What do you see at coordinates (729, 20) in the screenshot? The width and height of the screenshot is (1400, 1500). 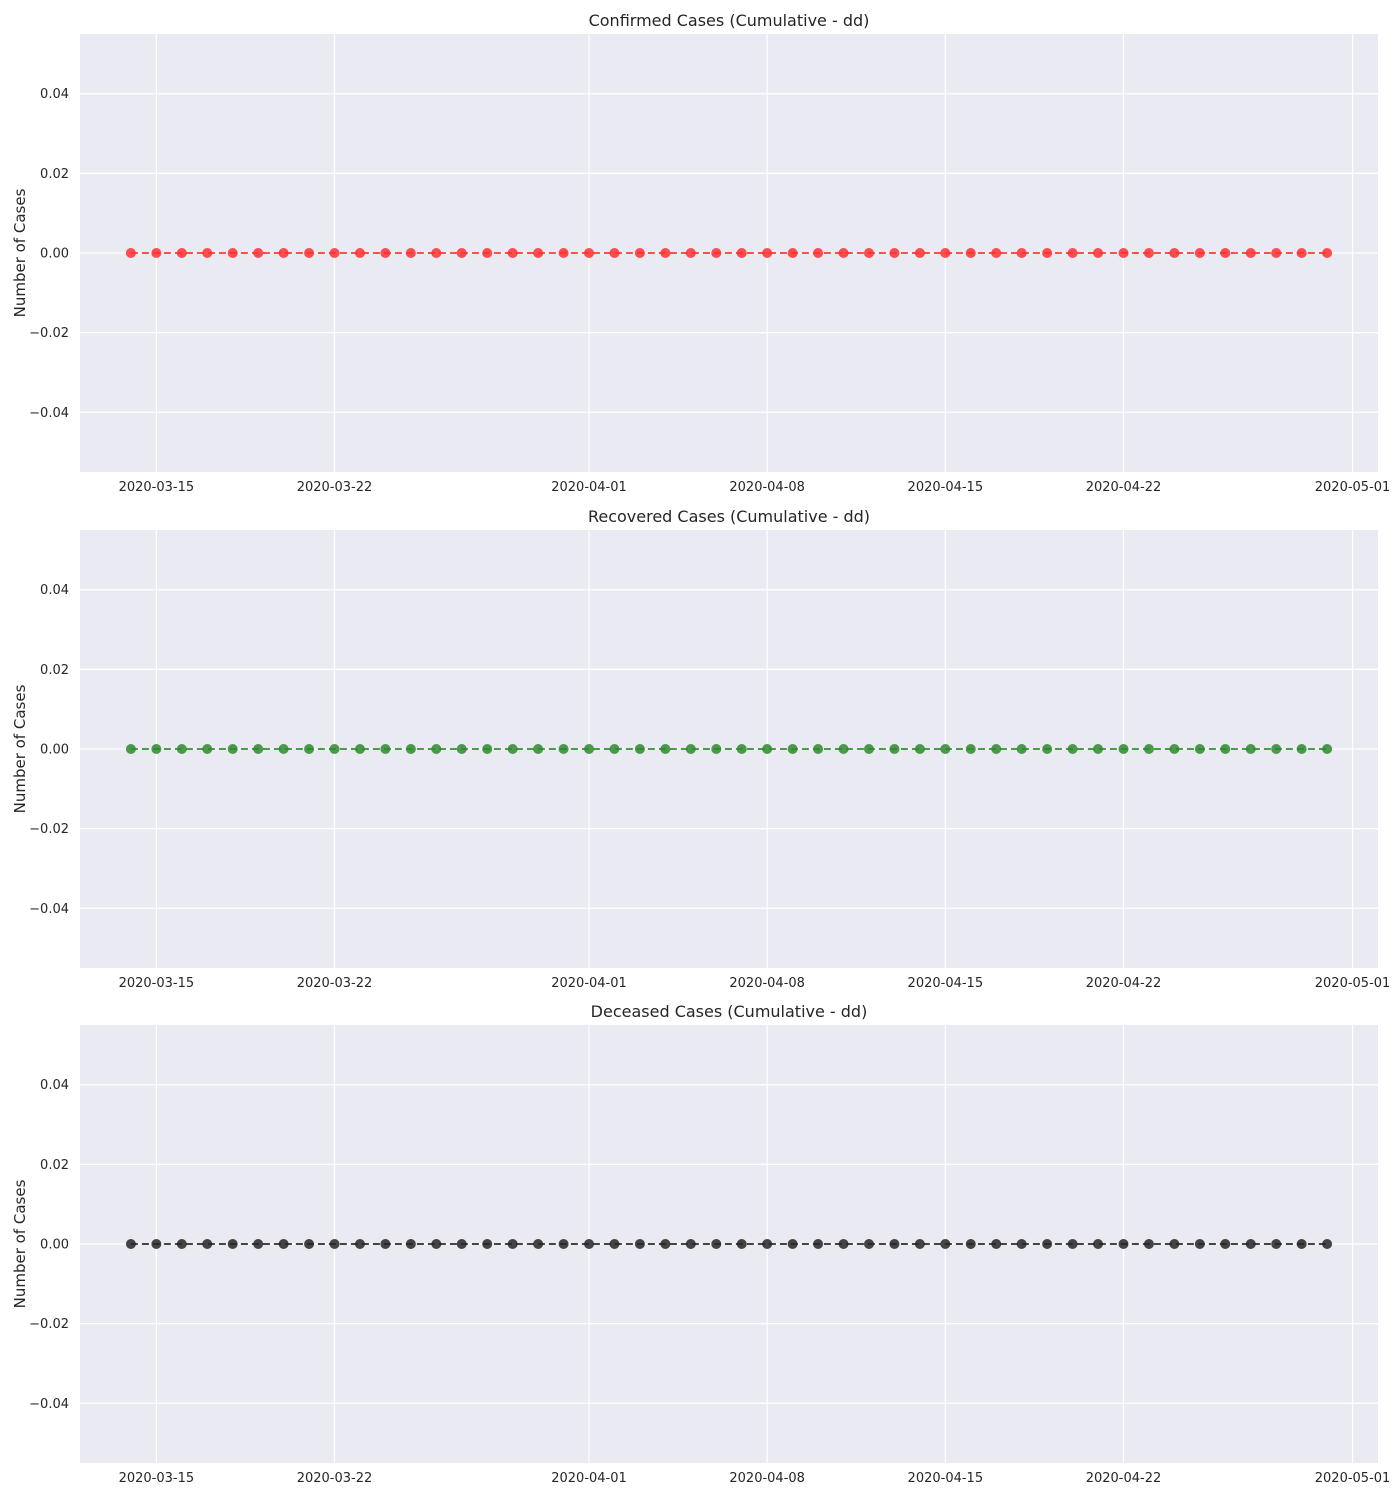 I see `chart-title: Confirmed Cases (Cumulative - dd)` at bounding box center [729, 20].